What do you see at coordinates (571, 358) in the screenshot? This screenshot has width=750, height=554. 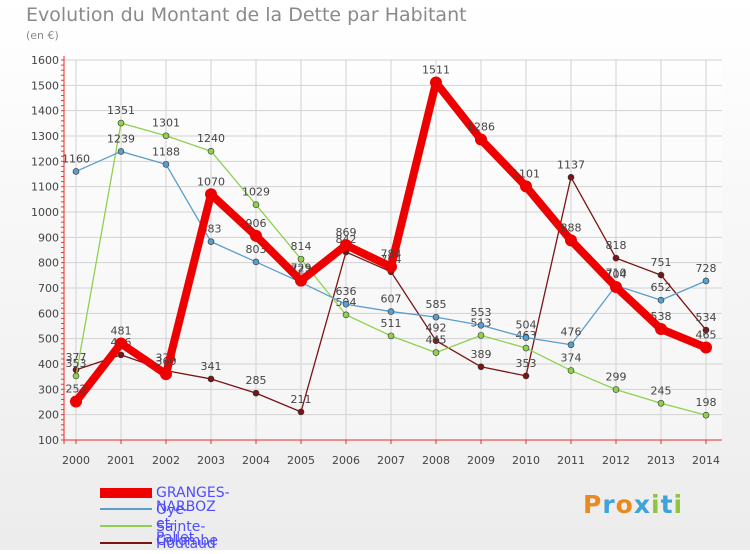 I see `data-label-sainte-colombe: 374` at bounding box center [571, 358].